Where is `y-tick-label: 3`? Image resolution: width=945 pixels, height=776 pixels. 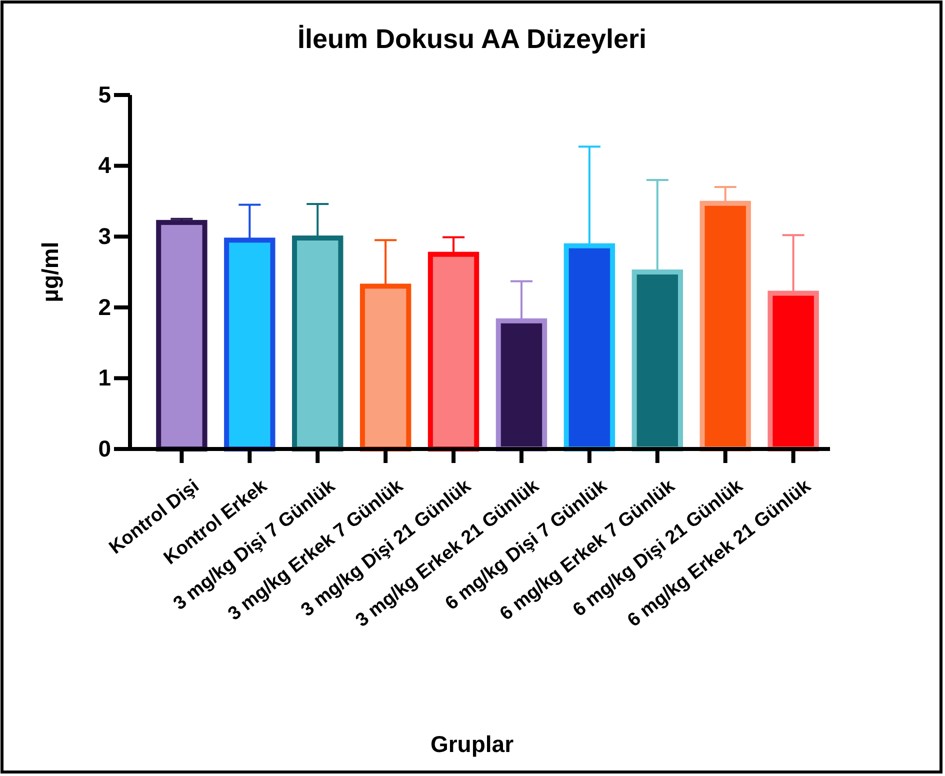
y-tick-label: 3 is located at coordinates (104, 235).